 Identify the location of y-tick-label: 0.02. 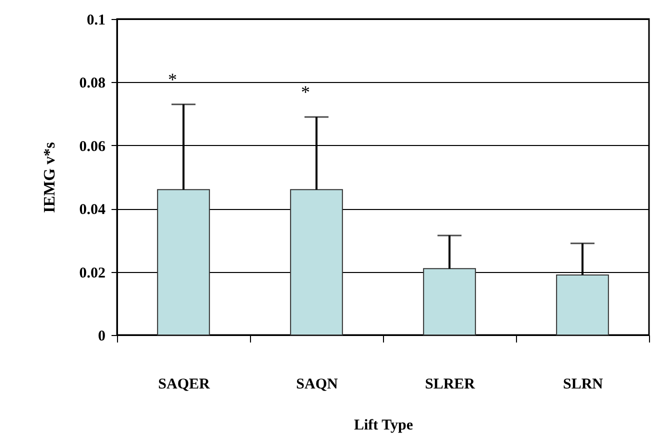
(92, 273).